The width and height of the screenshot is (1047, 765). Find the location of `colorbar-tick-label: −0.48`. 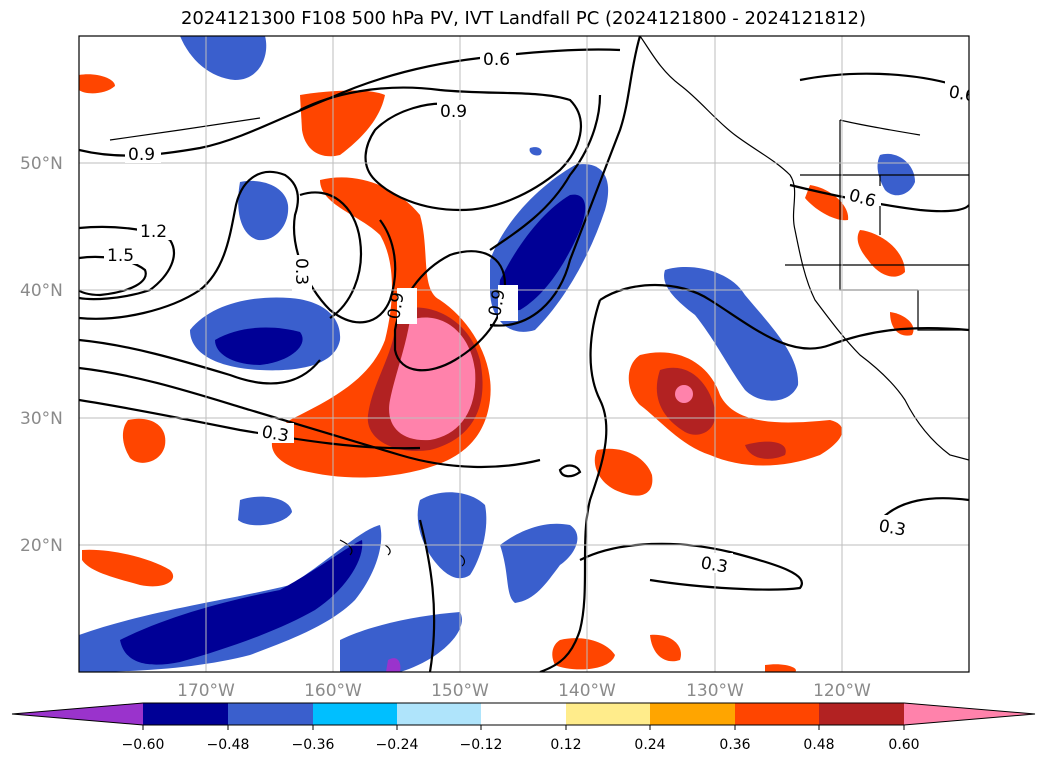

colorbar-tick-label: −0.48 is located at coordinates (228, 745).